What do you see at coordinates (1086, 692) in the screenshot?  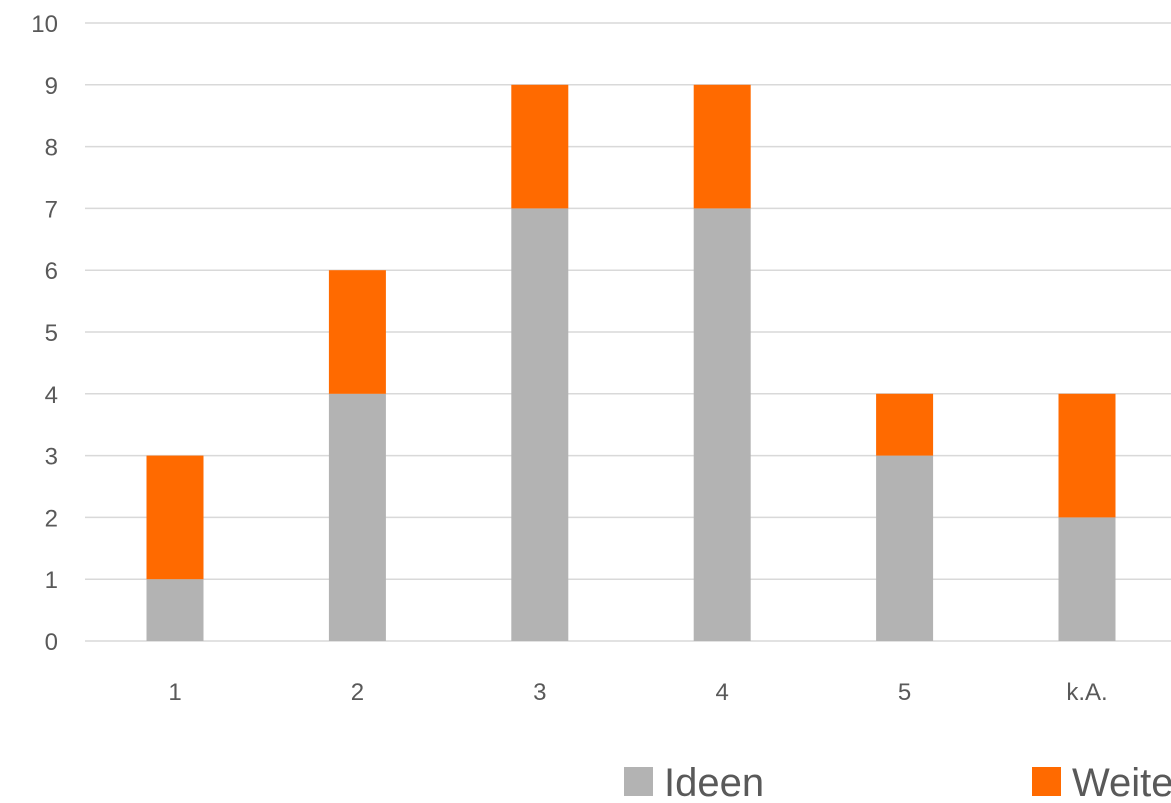 I see `x-tick-label-k.A.: k.A.` at bounding box center [1086, 692].